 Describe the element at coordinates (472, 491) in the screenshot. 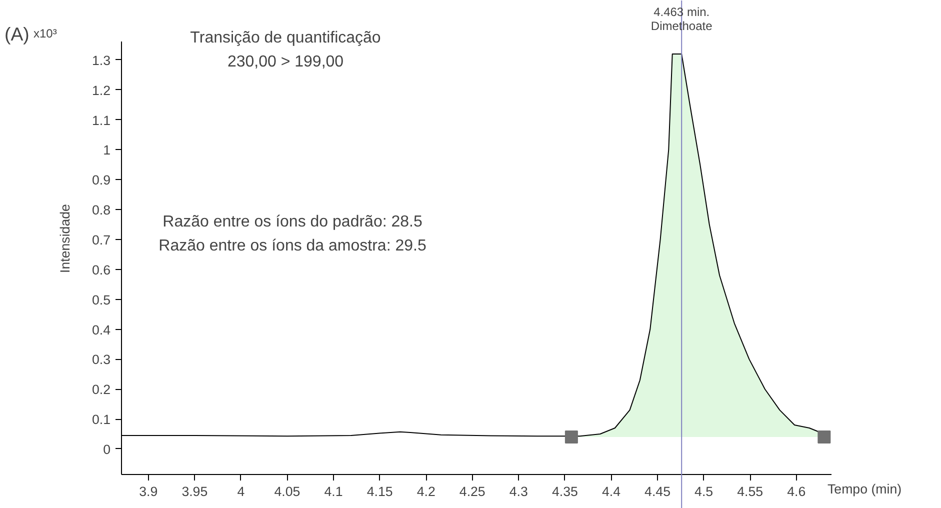

I see `x-tick-label: 4.25` at that location.